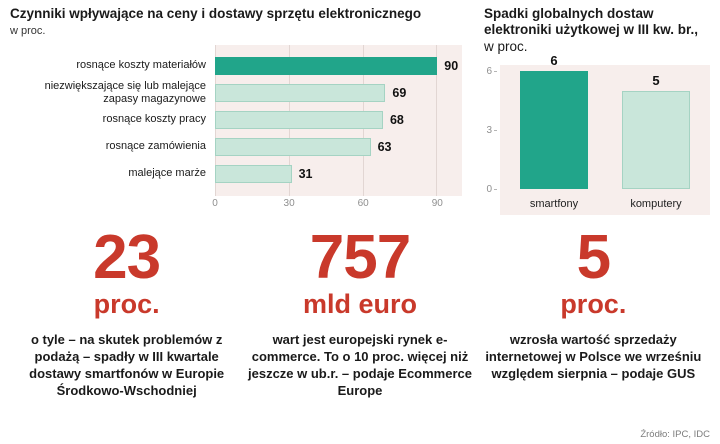 This screenshot has height=444, width=720. What do you see at coordinates (141, 65) in the screenshot?
I see `category-label: rosnące koszty materiałów` at bounding box center [141, 65].